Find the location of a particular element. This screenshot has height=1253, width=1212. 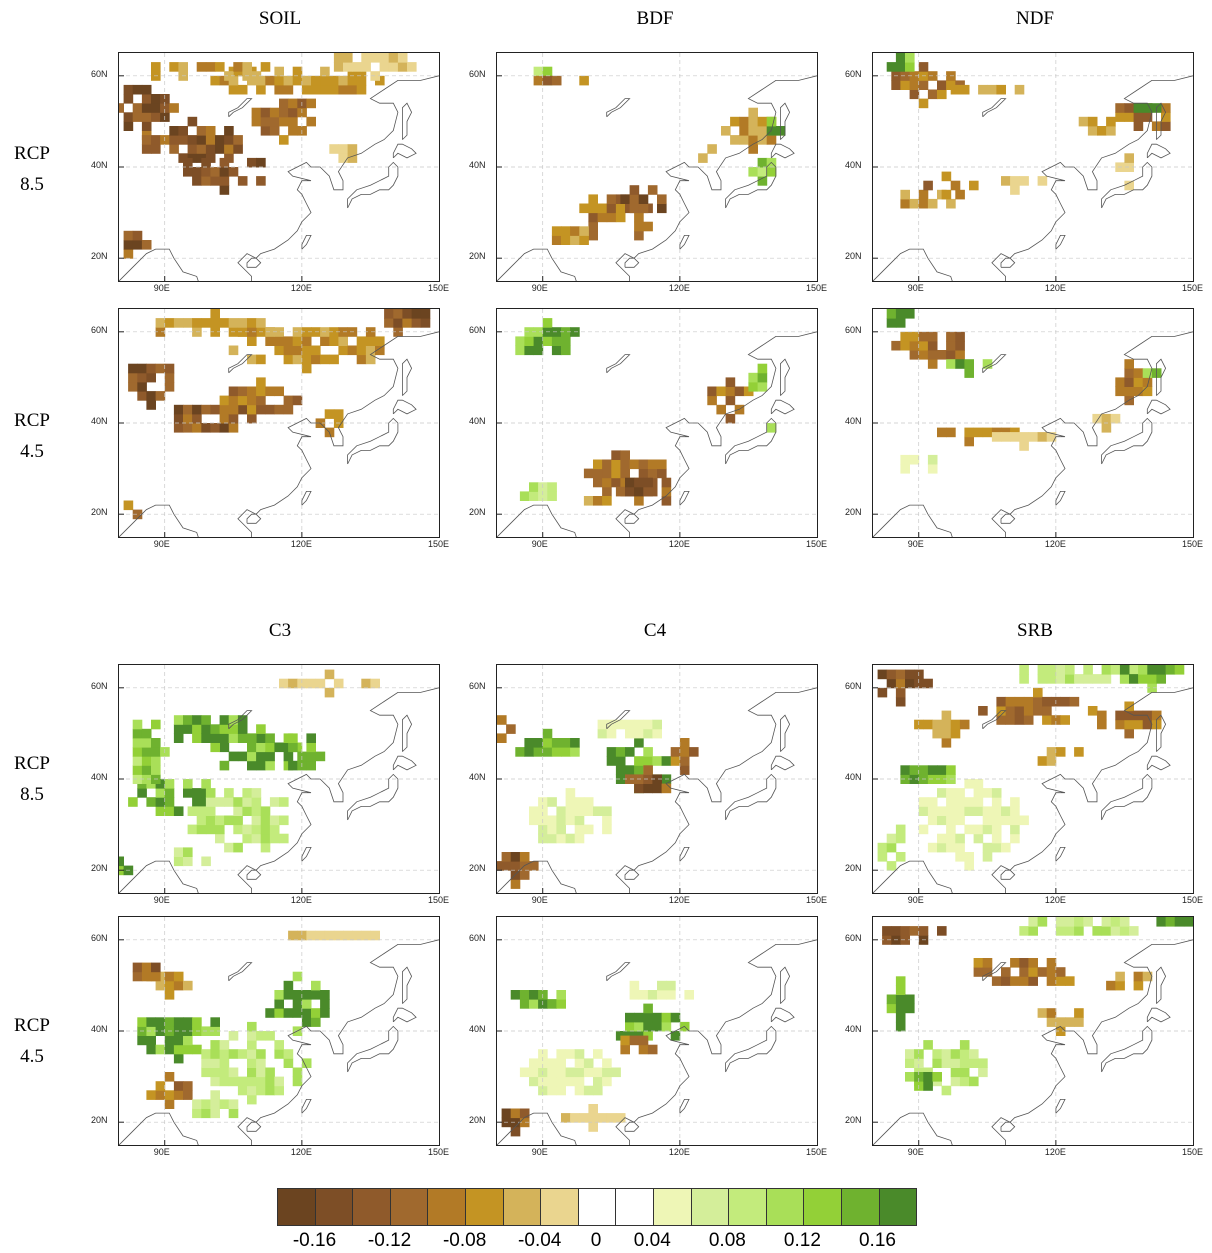

lon-tick-label: 150E is located at coordinates (817, 900).